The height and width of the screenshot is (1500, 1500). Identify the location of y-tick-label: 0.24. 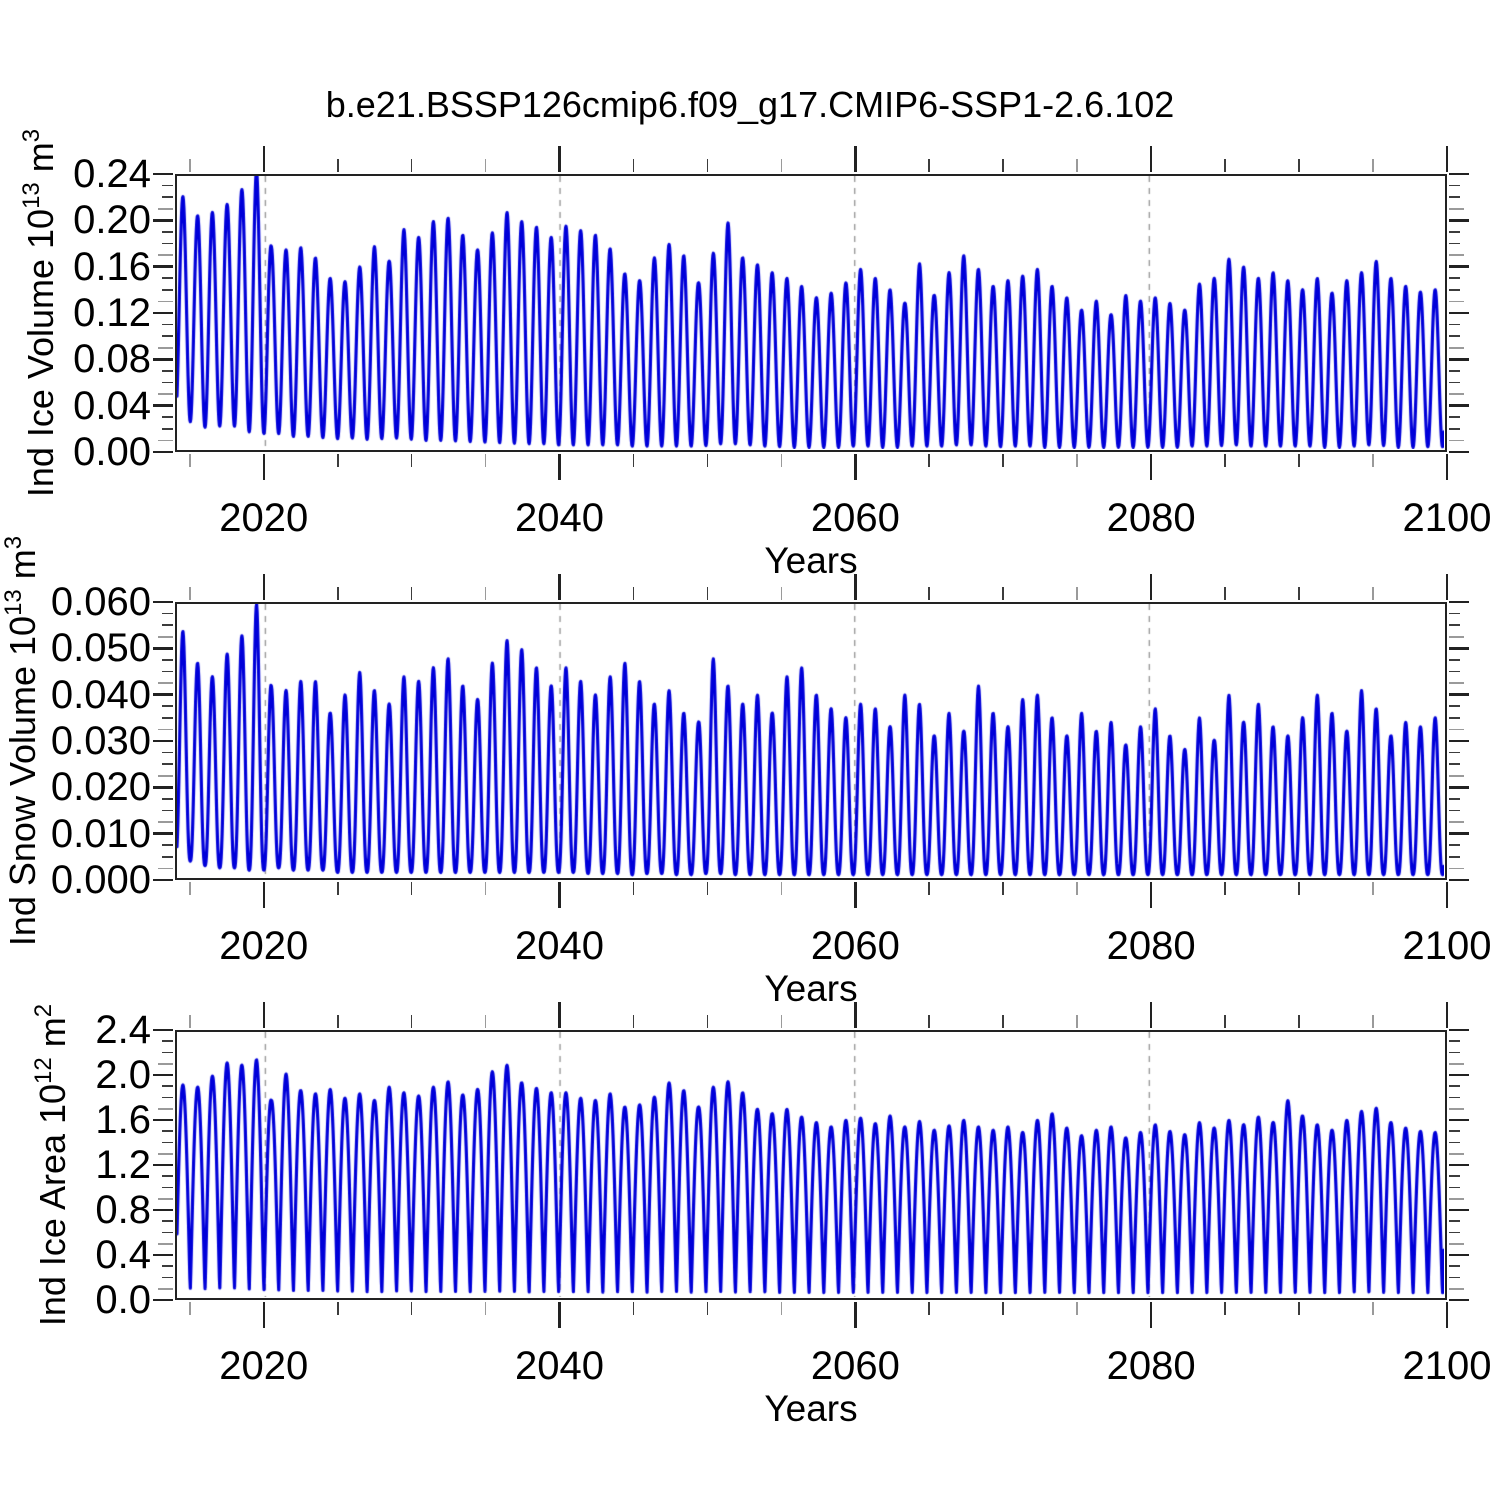
(112, 174).